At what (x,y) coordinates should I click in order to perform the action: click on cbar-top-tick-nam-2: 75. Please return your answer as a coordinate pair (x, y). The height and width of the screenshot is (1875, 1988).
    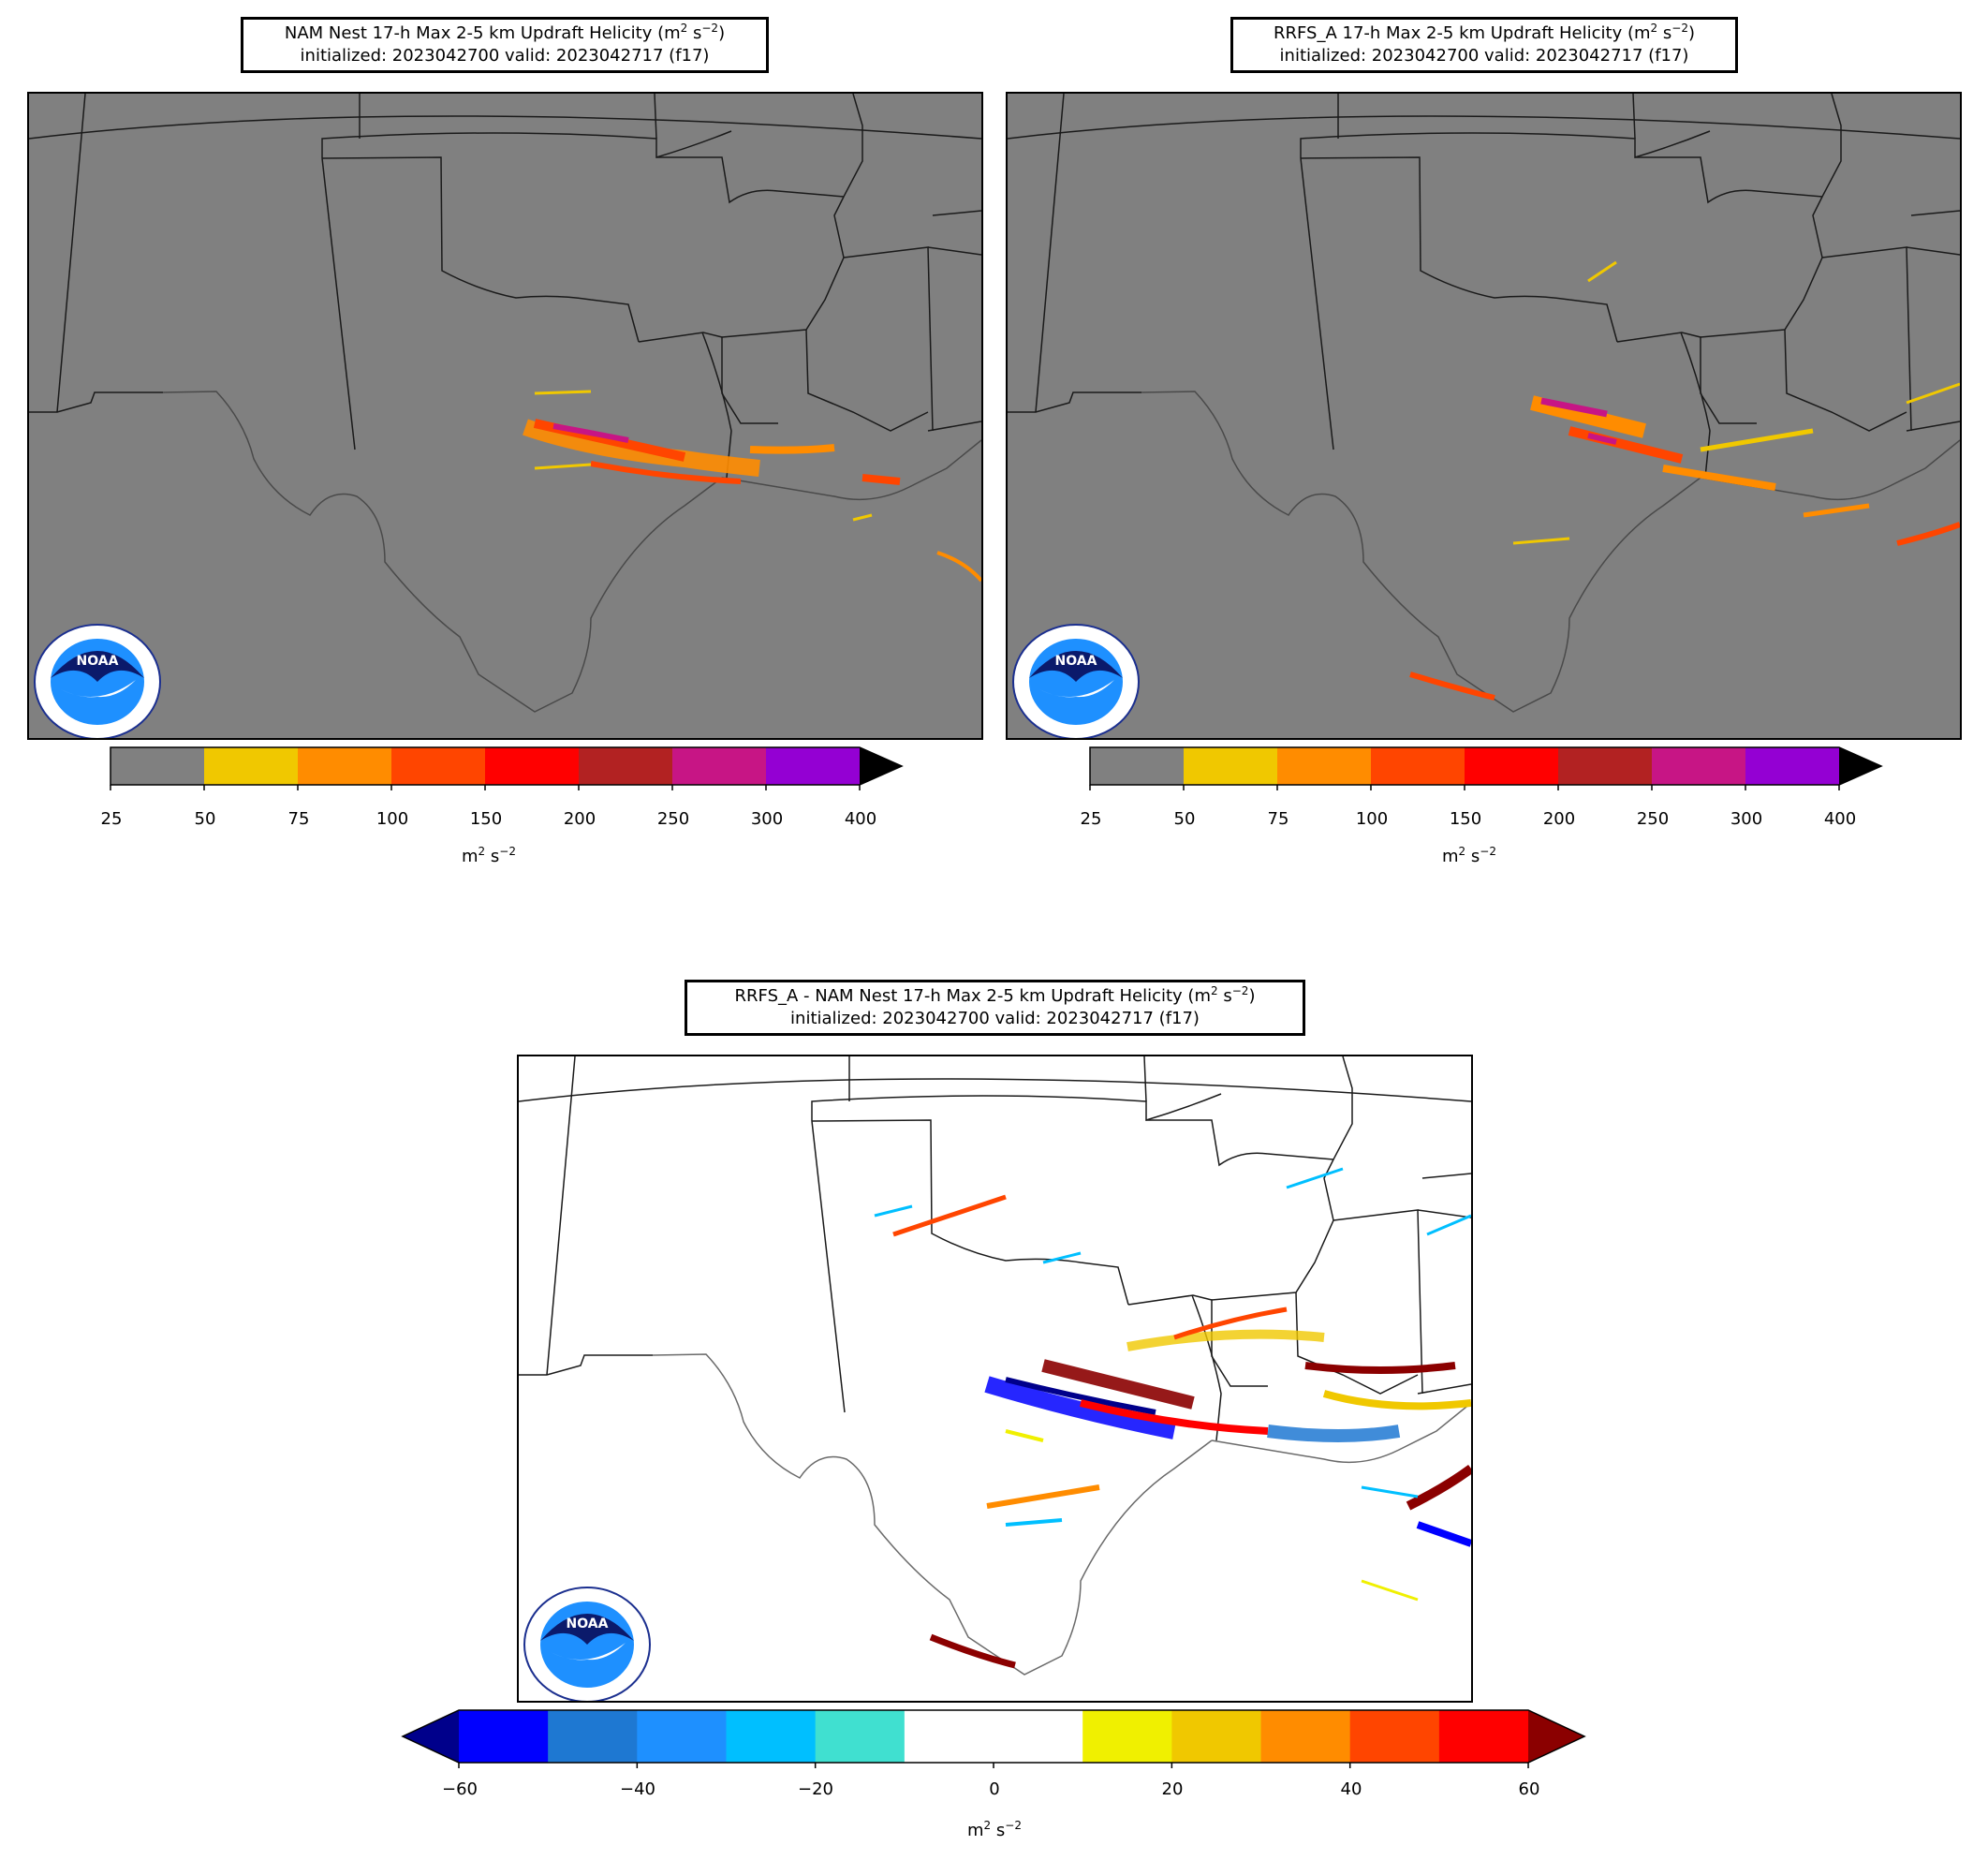
    Looking at the image, I should click on (299, 819).